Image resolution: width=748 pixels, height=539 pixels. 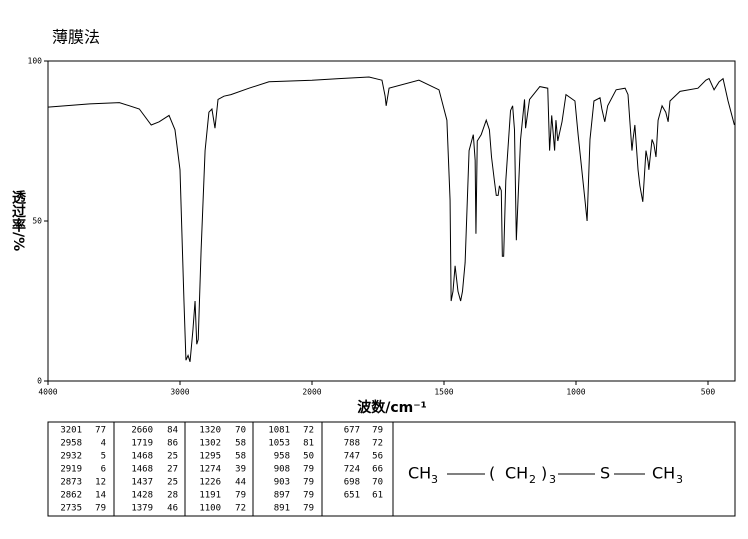 I want to click on peak-transmittance: 86, so click(x=172, y=444).